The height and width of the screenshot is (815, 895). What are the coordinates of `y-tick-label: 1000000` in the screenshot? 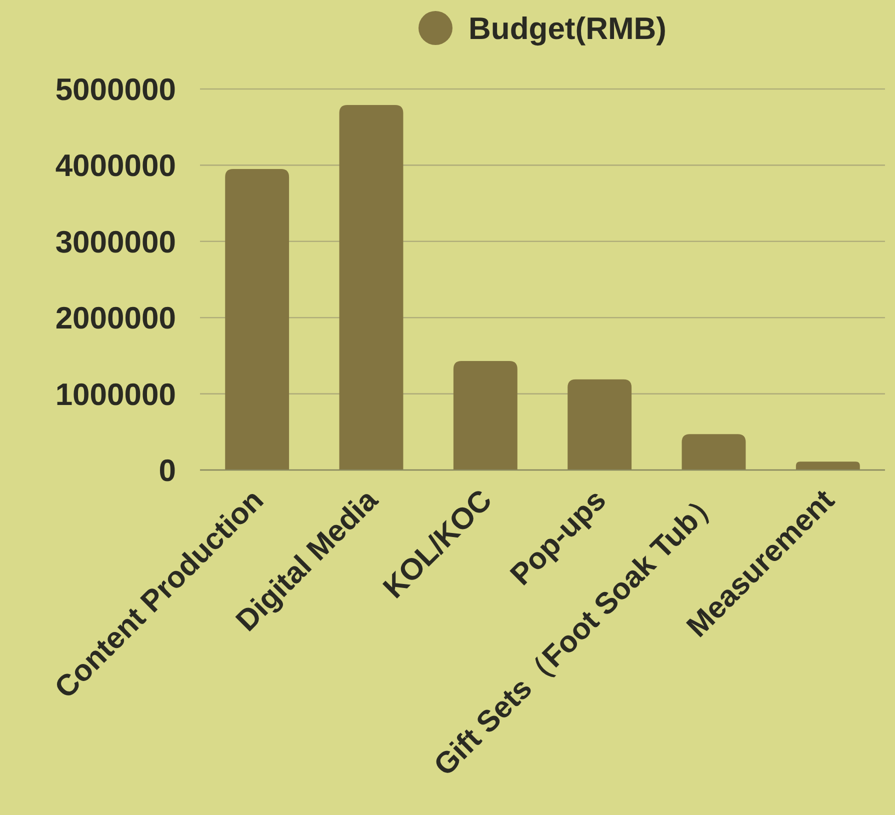 It's located at (115, 394).